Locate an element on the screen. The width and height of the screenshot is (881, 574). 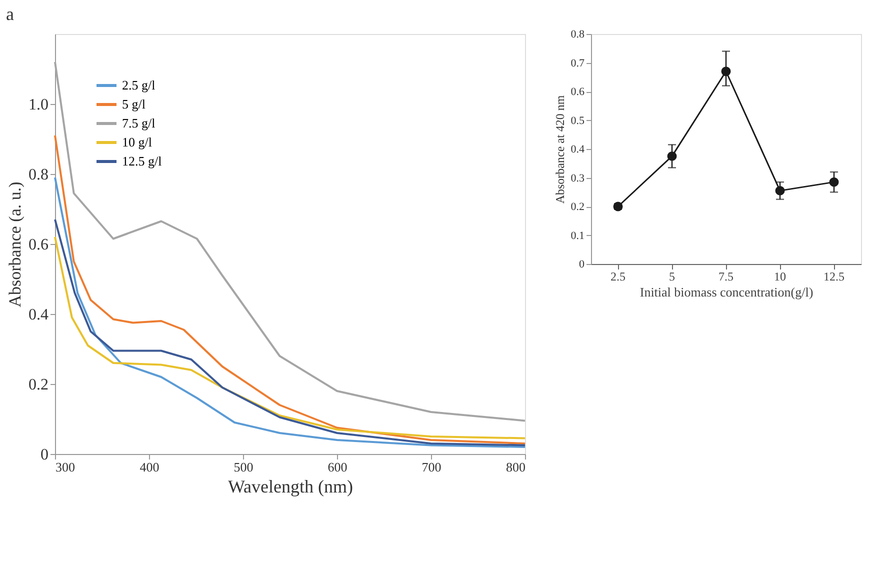
legend-label: 7.5 g/l is located at coordinates (139, 123).